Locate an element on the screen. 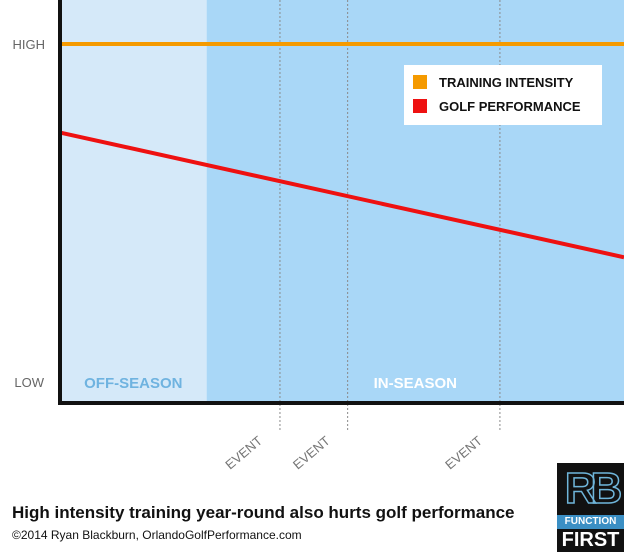 The height and width of the screenshot is (552, 624). function-first-logo: RB FUNCTION FIRST is located at coordinates (590, 507).